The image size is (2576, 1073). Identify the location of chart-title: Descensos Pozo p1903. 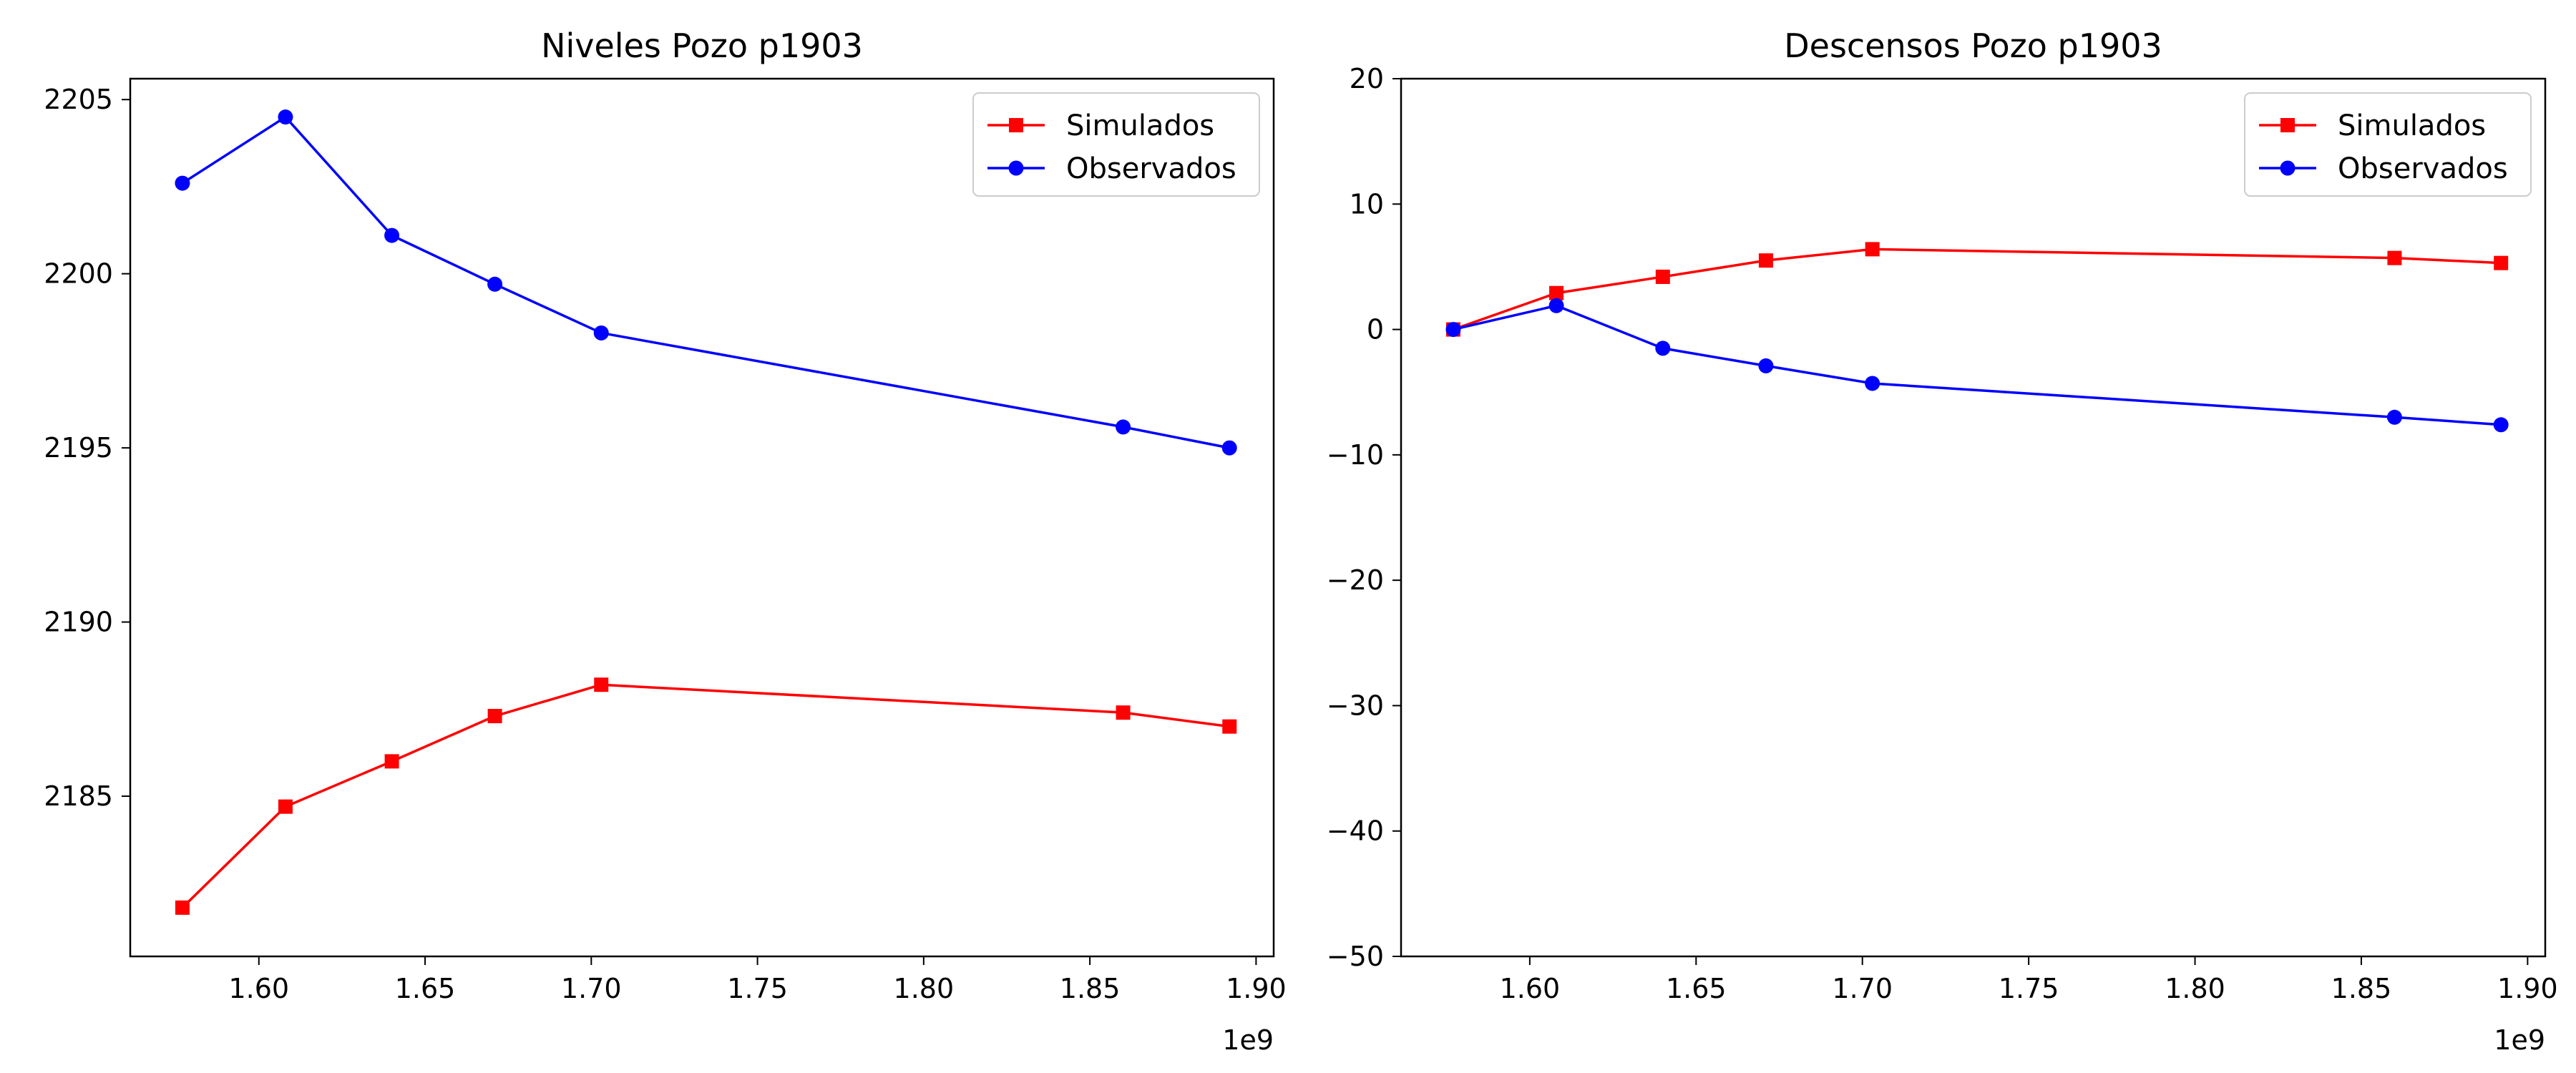
(1973, 45).